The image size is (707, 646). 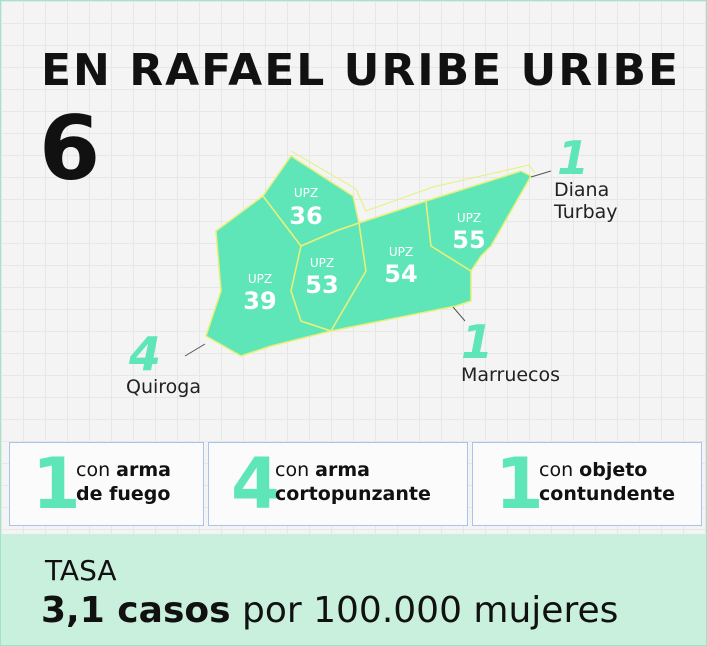 What do you see at coordinates (305, 216) in the screenshot?
I see `upz-number: 36` at bounding box center [305, 216].